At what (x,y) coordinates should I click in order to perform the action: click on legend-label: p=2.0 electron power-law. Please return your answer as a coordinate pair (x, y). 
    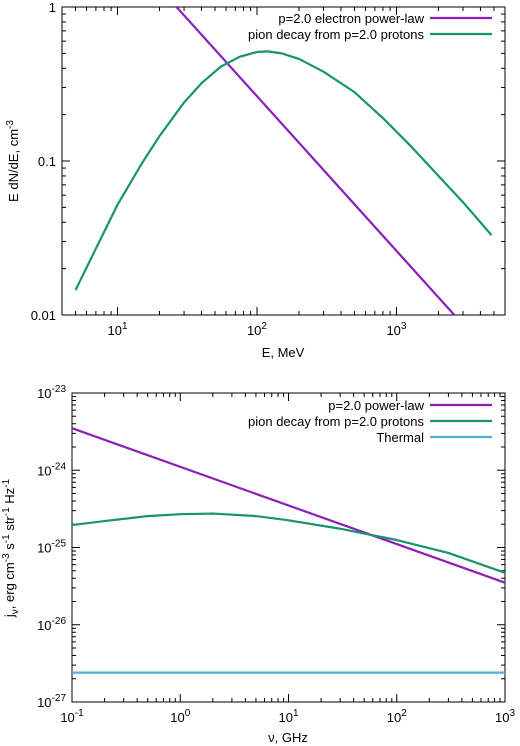
    Looking at the image, I should click on (351, 18).